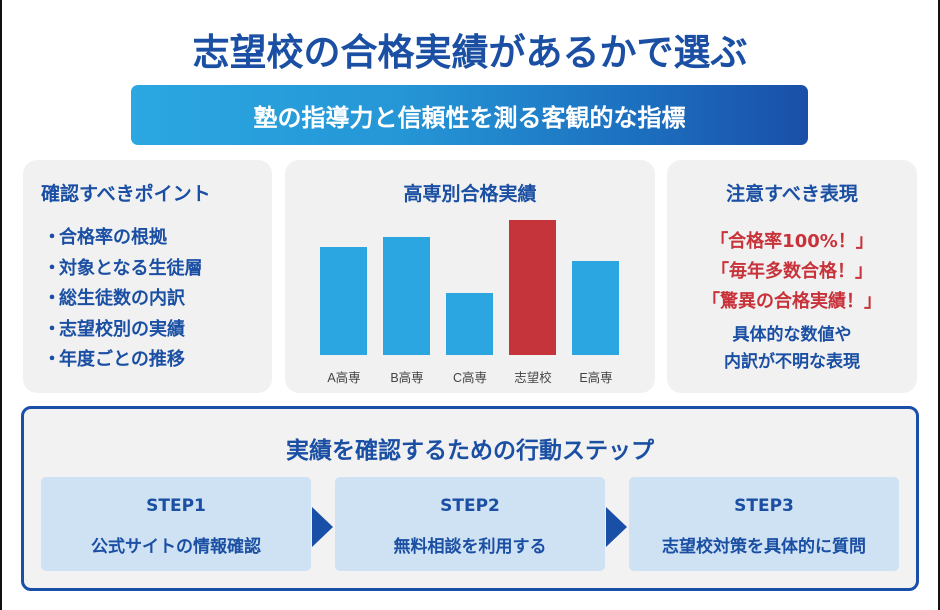 The height and width of the screenshot is (610, 940). What do you see at coordinates (176, 547) in the screenshot?
I see `step-text: 公式サイトの情報確認` at bounding box center [176, 547].